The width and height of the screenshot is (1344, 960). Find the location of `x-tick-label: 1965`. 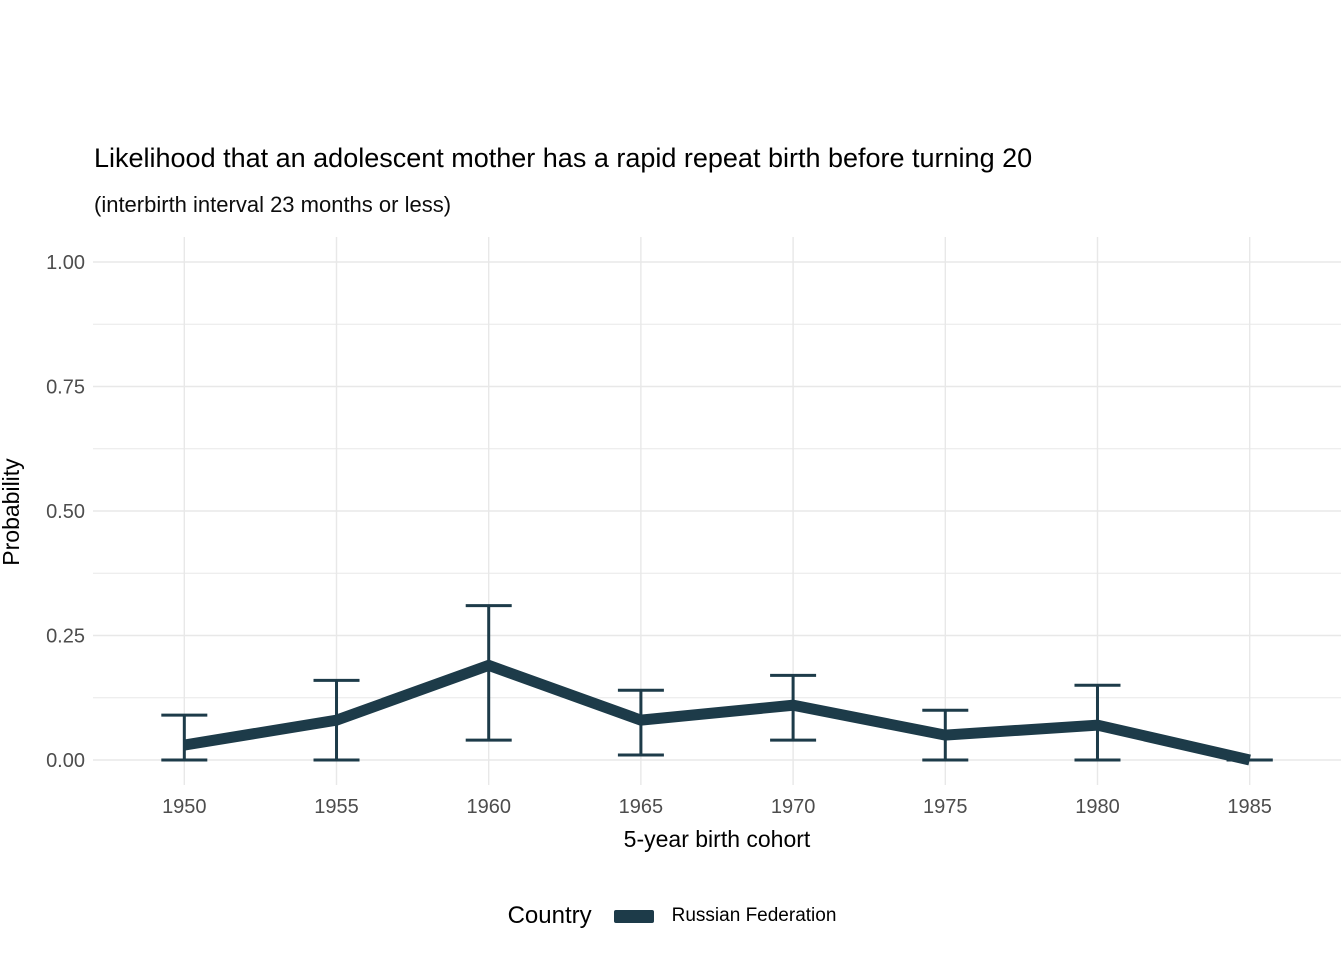

x-tick-label: 1965 is located at coordinates (641, 807).